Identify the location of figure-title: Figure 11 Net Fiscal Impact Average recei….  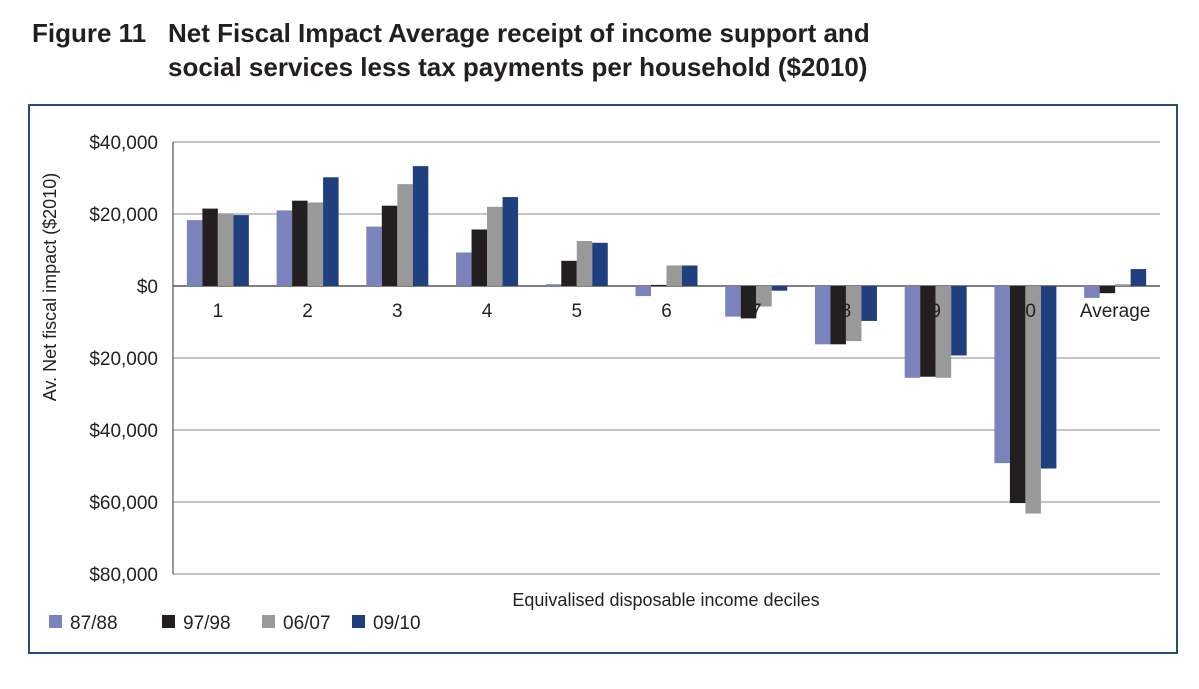
(451, 50).